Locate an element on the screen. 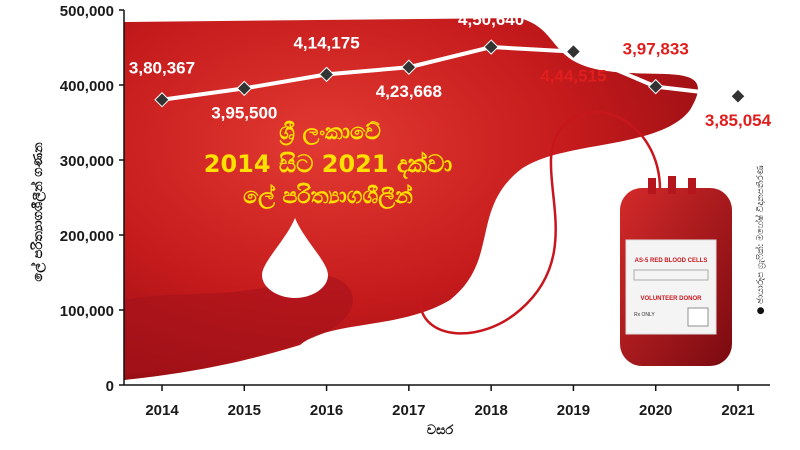 This screenshot has height=450, width=800. y-tick-label: 0 is located at coordinates (110, 386).